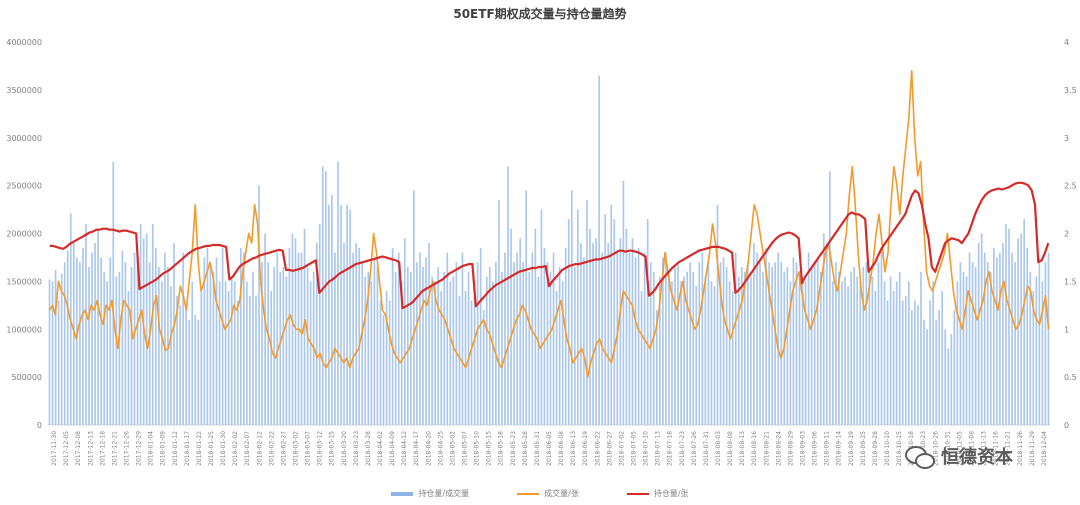  I want to click on left-tick-label: 3500000, so click(24, 90).